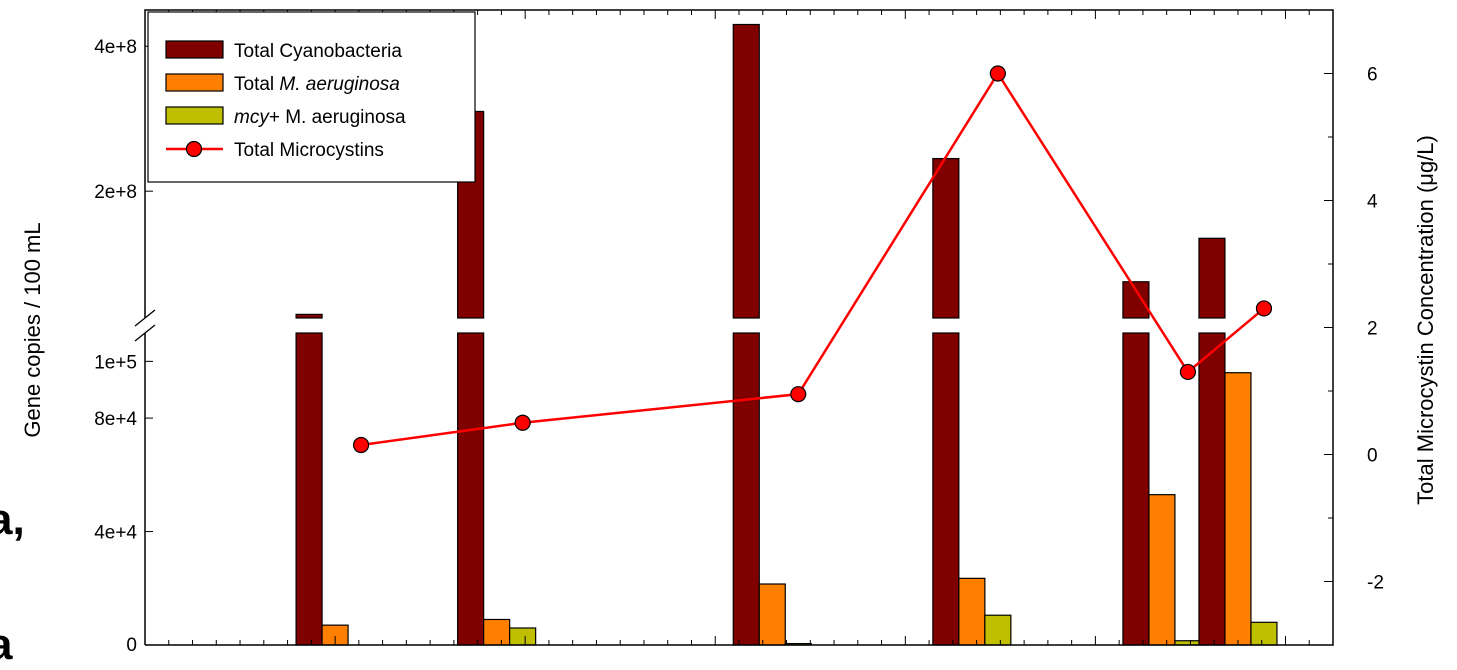 The image size is (1457, 670). I want to click on left-tick-label-lower-2: 4e+4, so click(115, 533).